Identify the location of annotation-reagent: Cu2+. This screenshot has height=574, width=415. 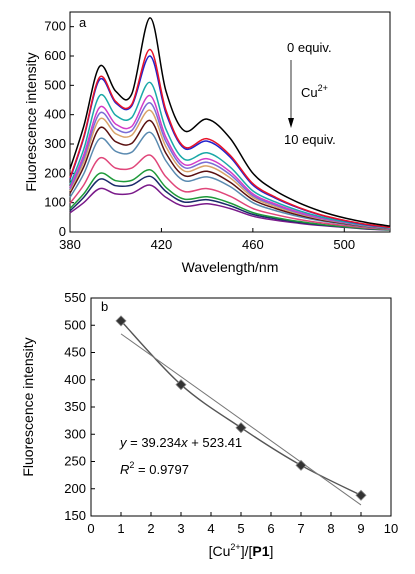
(314, 91).